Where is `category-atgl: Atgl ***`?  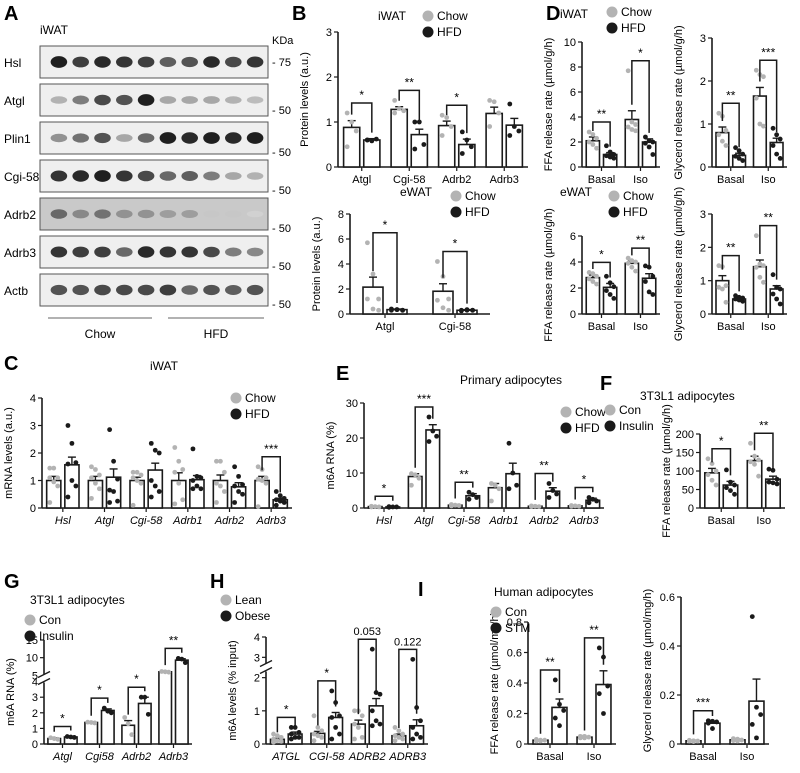 category-atgl: Atgl *** is located at coordinates (424, 459).